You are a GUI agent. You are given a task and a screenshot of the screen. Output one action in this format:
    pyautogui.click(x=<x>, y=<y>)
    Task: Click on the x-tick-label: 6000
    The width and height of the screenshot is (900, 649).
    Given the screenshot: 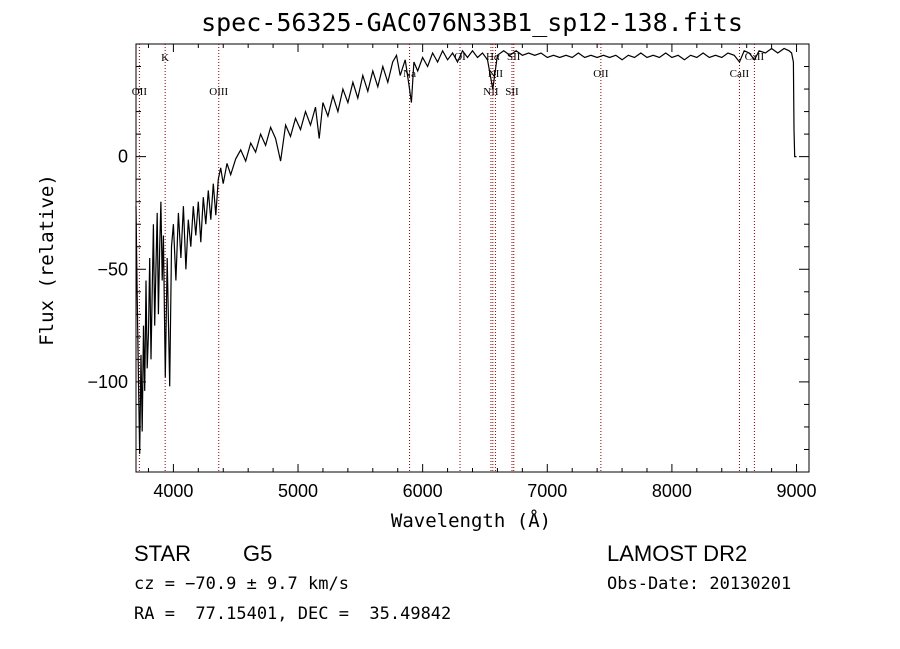 What is the action you would take?
    pyautogui.click(x=423, y=491)
    